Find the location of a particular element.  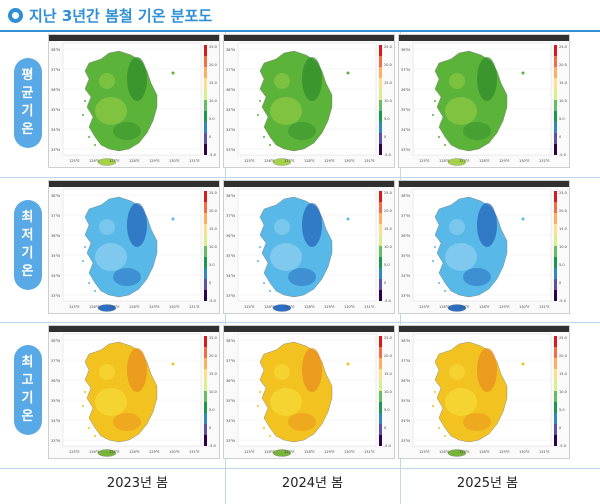

row-label-char: 저 is located at coordinates (28, 235).